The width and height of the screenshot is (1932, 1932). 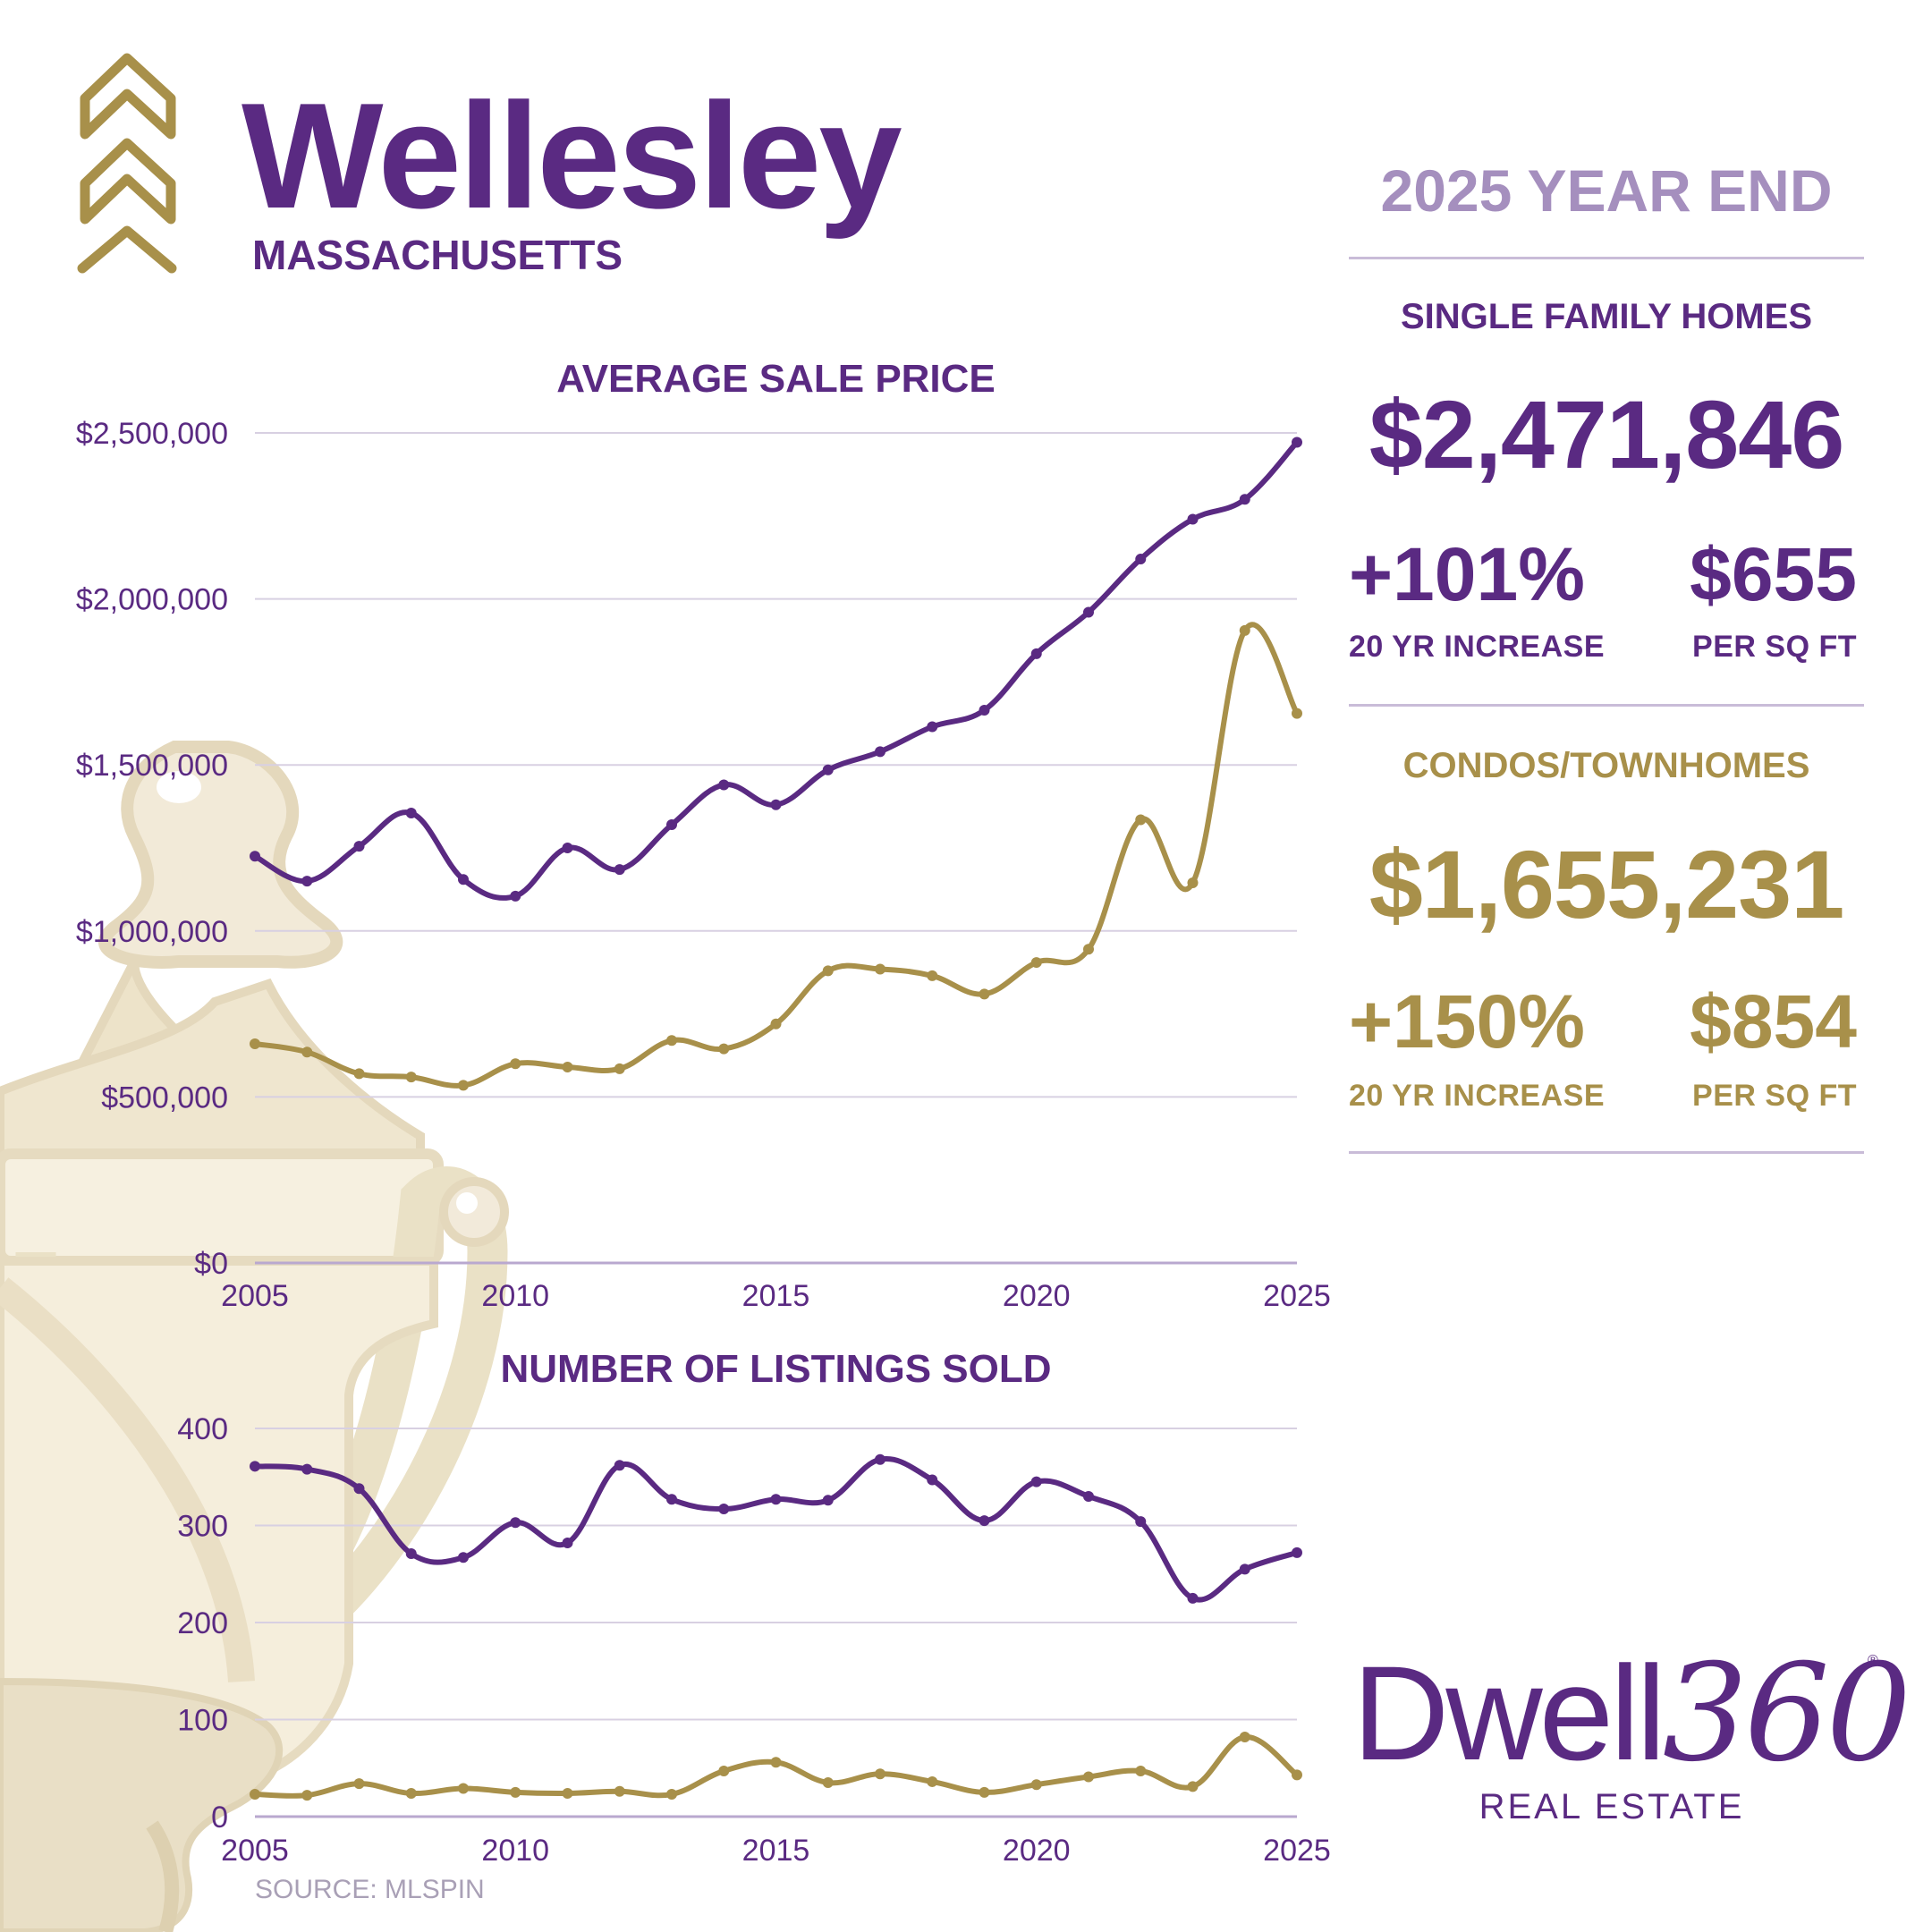 What do you see at coordinates (1467, 574) in the screenshot?
I see `single-family-increase: +101%` at bounding box center [1467, 574].